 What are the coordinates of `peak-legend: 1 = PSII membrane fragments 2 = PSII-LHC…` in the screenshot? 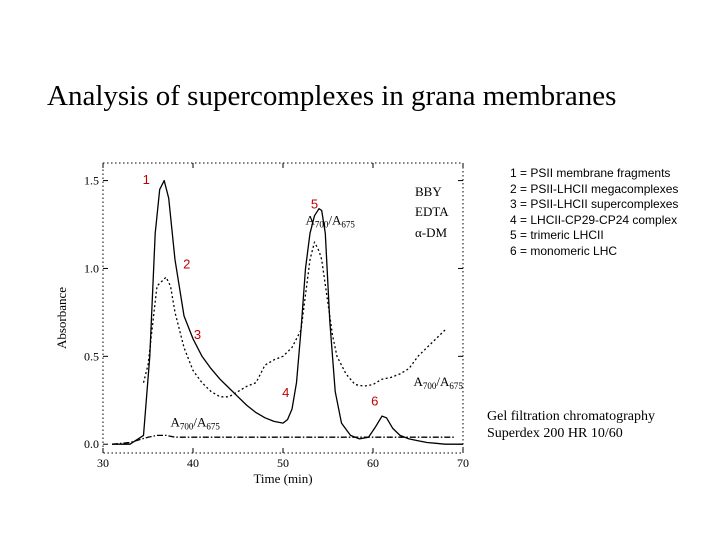 It's located at (613, 213).